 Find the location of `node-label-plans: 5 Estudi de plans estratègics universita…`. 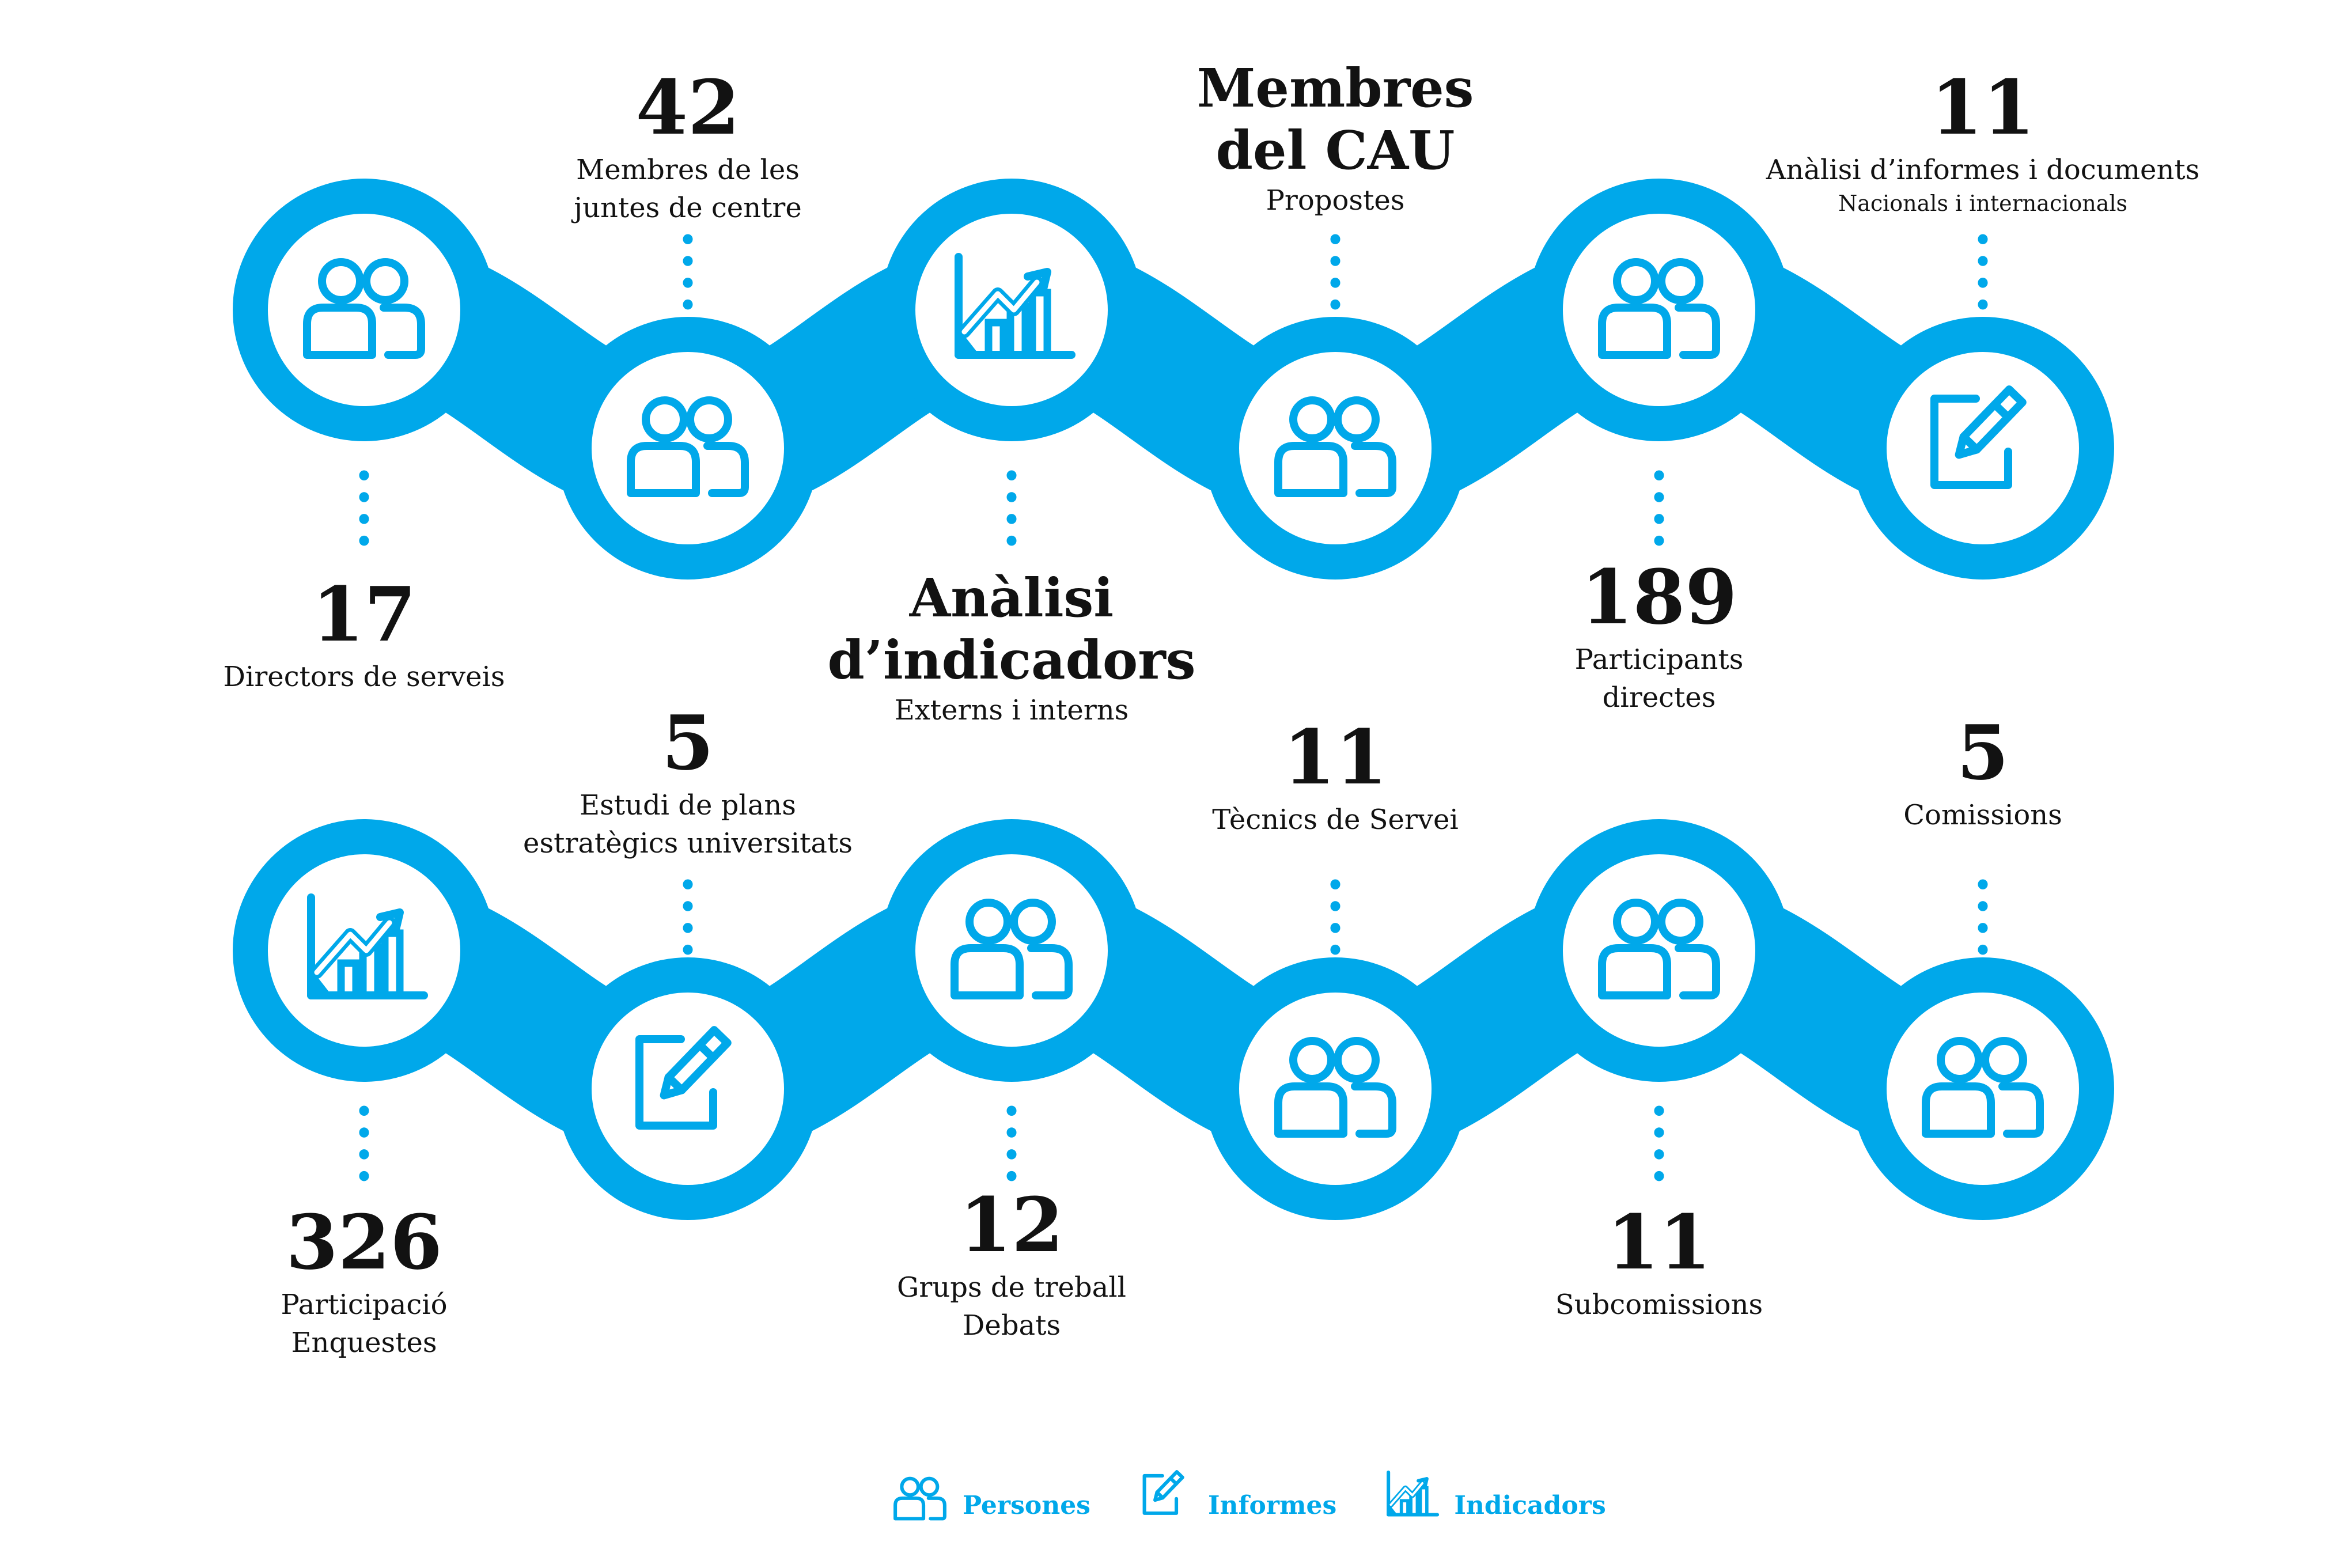

node-label-plans: 5 Estudi de plans estratègics universita… is located at coordinates (688, 781).